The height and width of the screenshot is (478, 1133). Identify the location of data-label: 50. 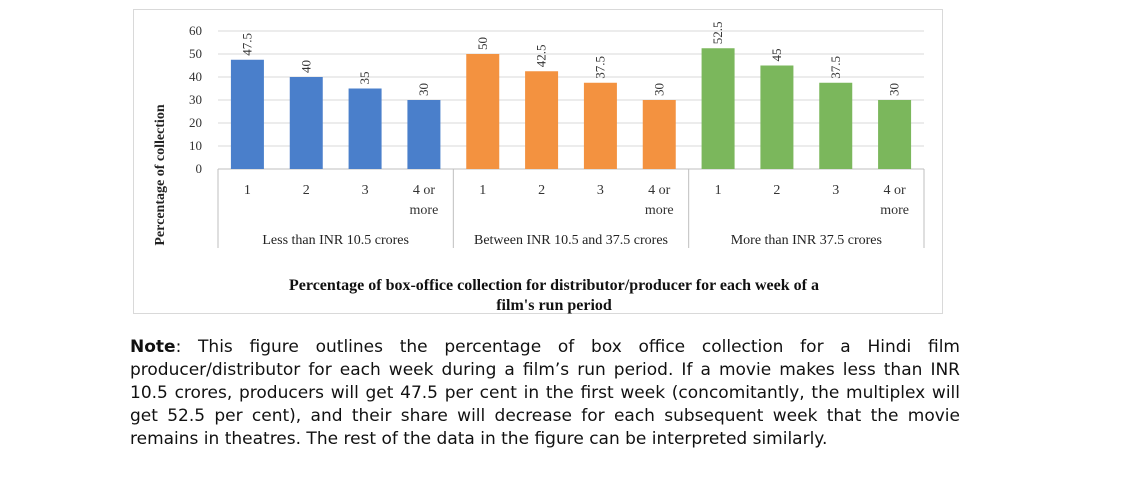
(482, 43).